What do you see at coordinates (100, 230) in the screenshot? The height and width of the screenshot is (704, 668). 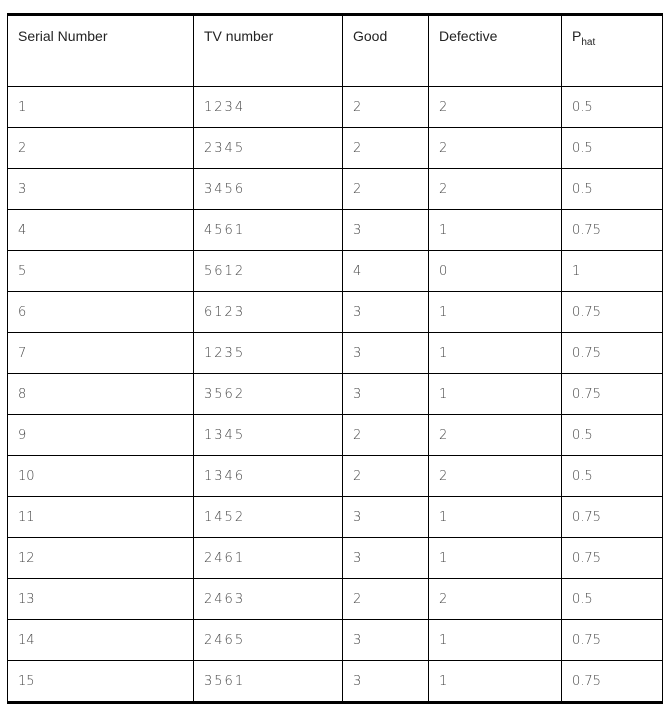 I see `cell-serial-number: 4` at bounding box center [100, 230].